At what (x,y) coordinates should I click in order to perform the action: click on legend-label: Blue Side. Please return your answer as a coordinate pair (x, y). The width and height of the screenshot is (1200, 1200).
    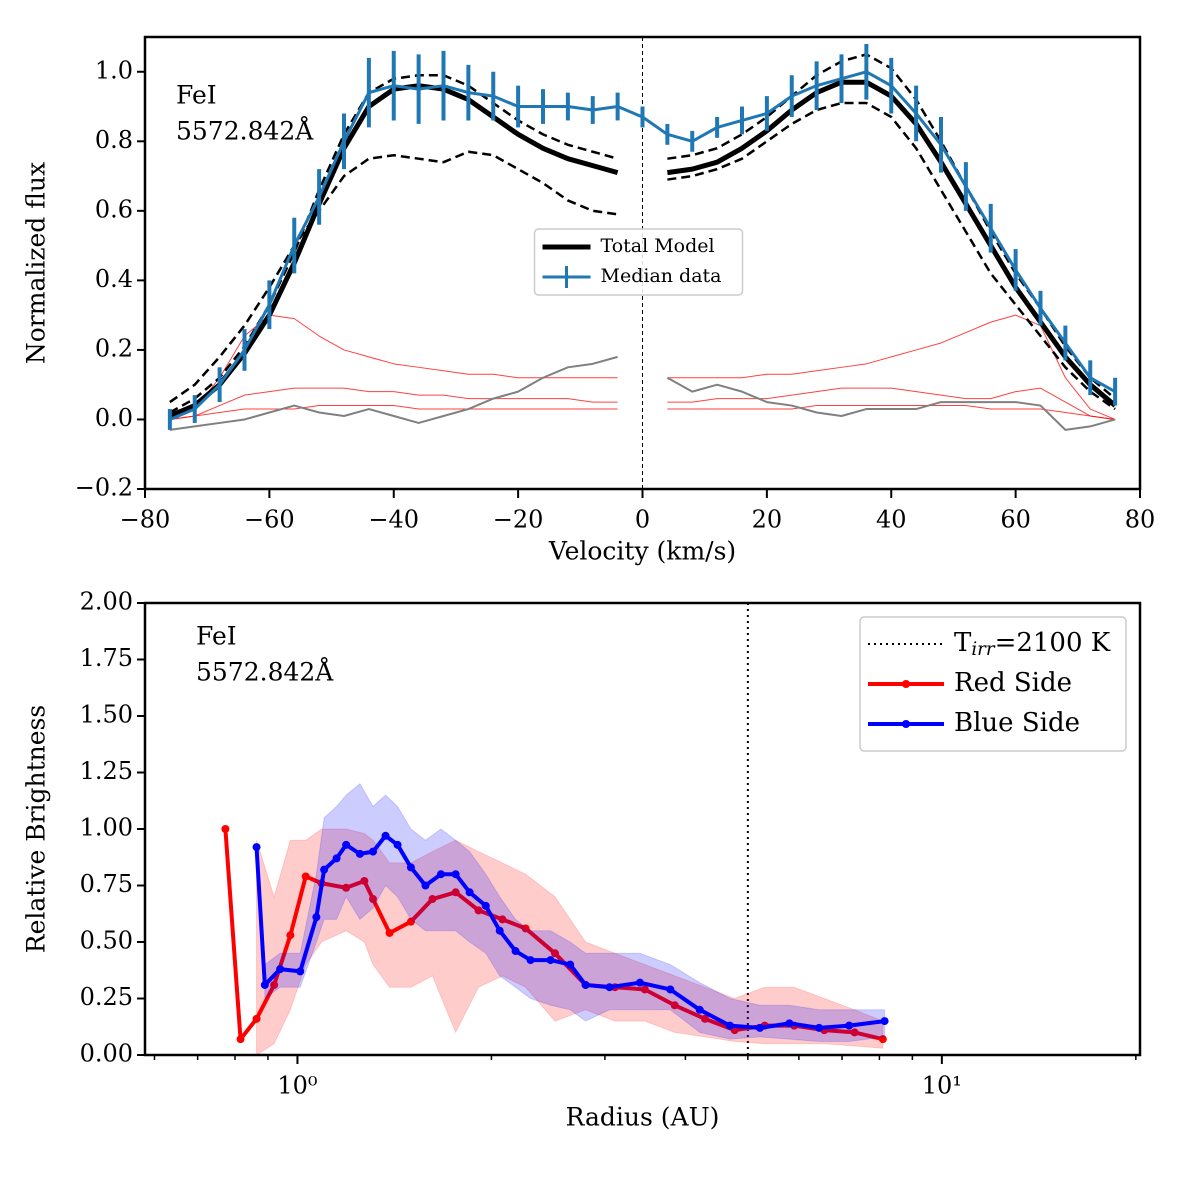
    Looking at the image, I should click on (1017, 723).